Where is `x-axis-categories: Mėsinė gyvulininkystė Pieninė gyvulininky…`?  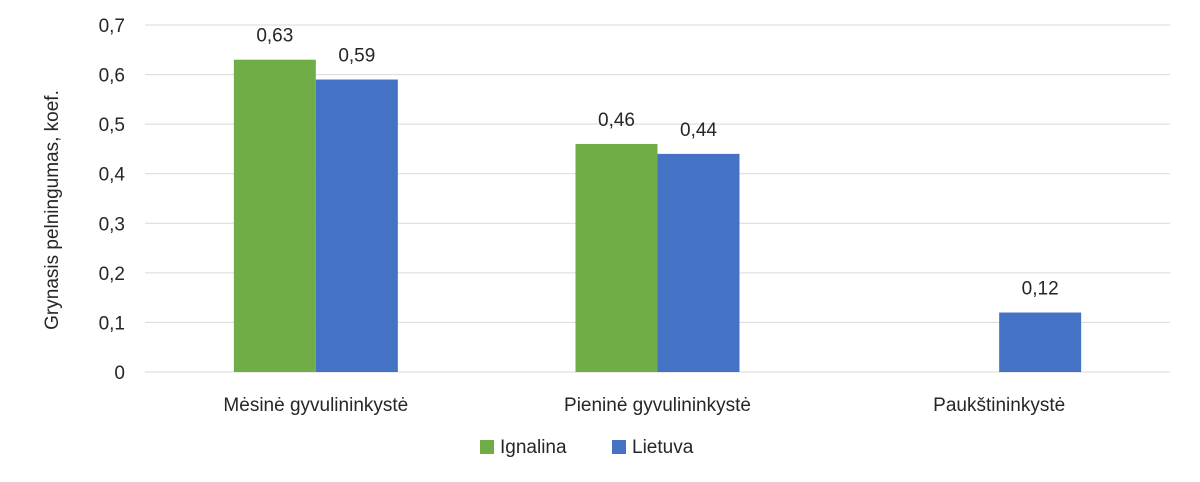 x-axis-categories: Mėsinė gyvulininkystė Pieninė gyvulininky… is located at coordinates (644, 405).